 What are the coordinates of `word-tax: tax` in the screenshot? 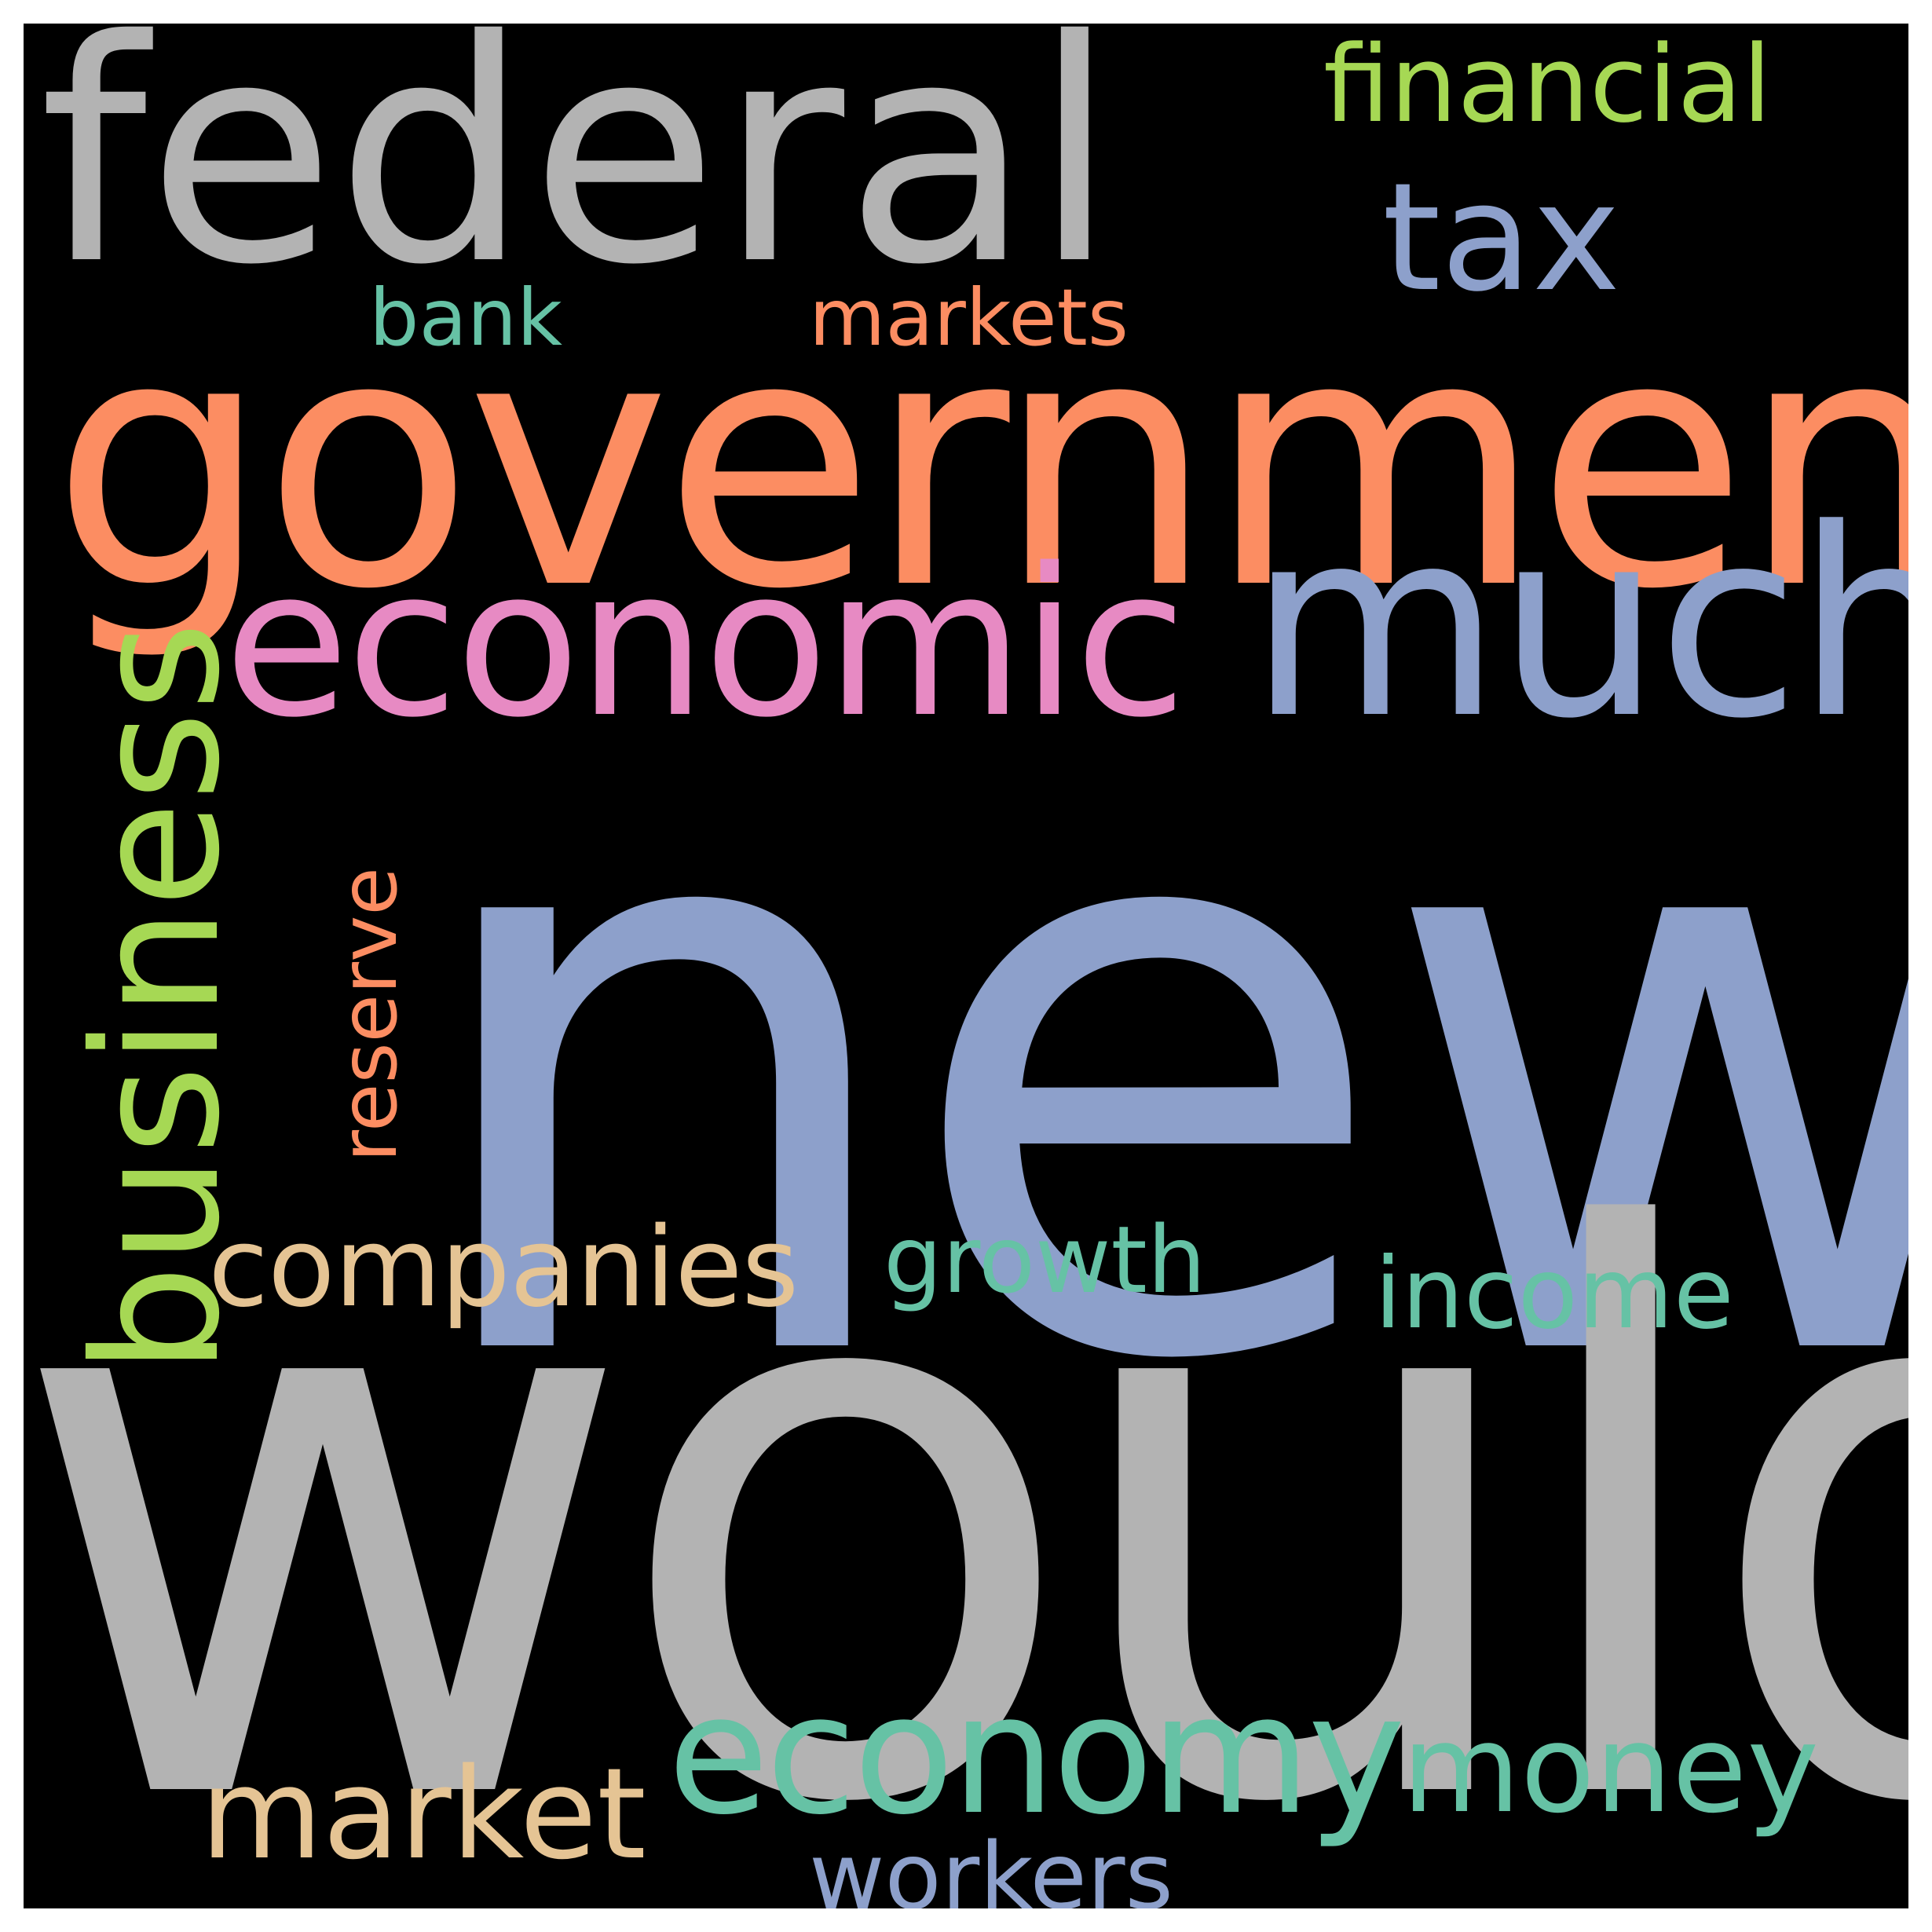 It's located at (1502, 237).